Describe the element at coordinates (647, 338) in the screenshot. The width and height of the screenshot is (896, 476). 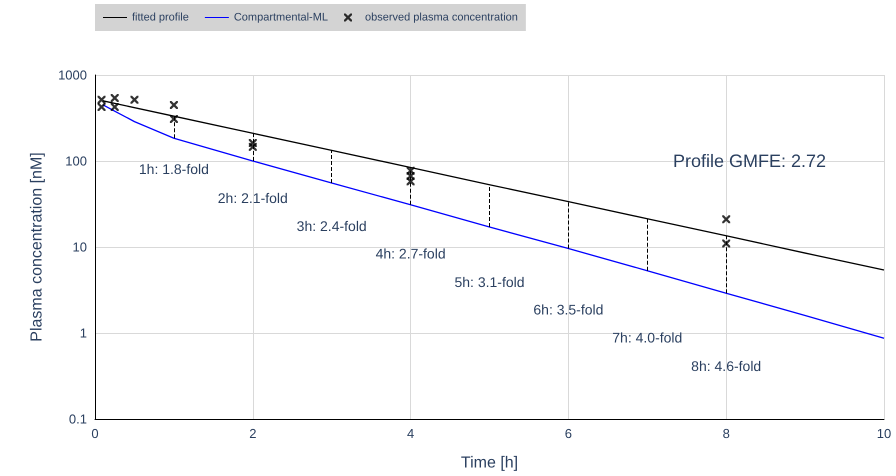
I see `annotation: 7h: 4.0-fold` at that location.